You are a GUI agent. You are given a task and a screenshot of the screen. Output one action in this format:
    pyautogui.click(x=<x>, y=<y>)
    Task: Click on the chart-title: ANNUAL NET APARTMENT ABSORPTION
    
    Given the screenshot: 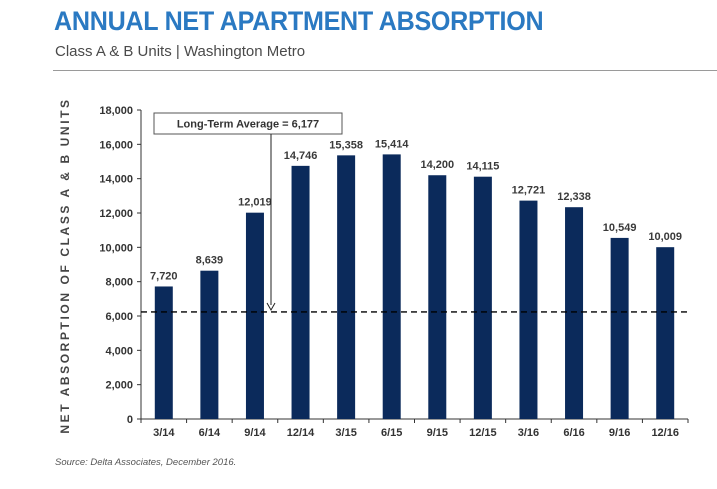 What is the action you would take?
    pyautogui.click(x=299, y=21)
    